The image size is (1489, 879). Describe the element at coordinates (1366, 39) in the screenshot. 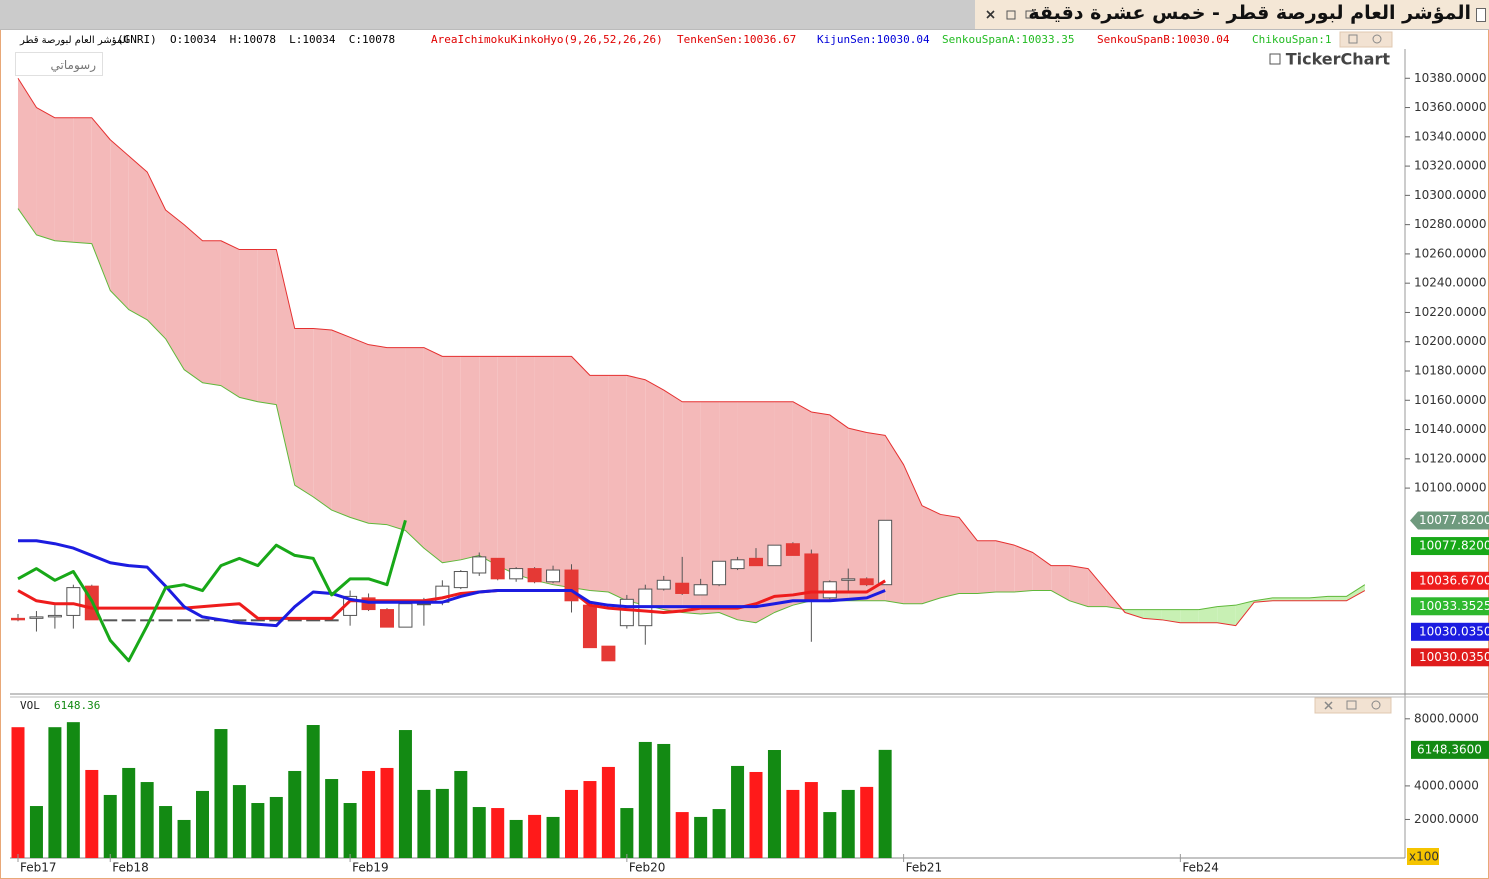

I see `info-buttons` at that location.